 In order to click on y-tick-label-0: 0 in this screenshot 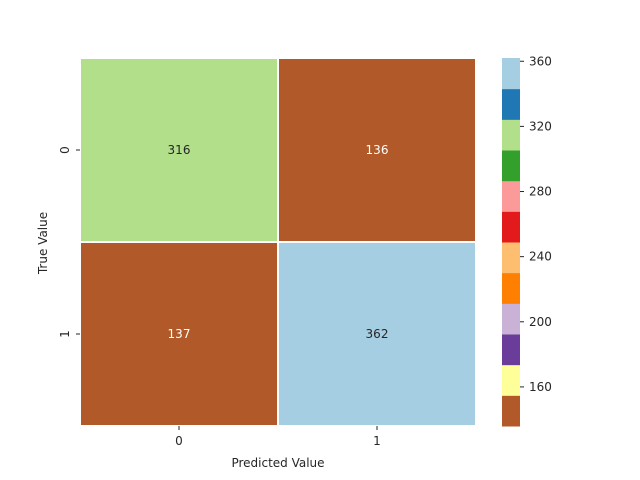, I will do `click(65, 150)`.